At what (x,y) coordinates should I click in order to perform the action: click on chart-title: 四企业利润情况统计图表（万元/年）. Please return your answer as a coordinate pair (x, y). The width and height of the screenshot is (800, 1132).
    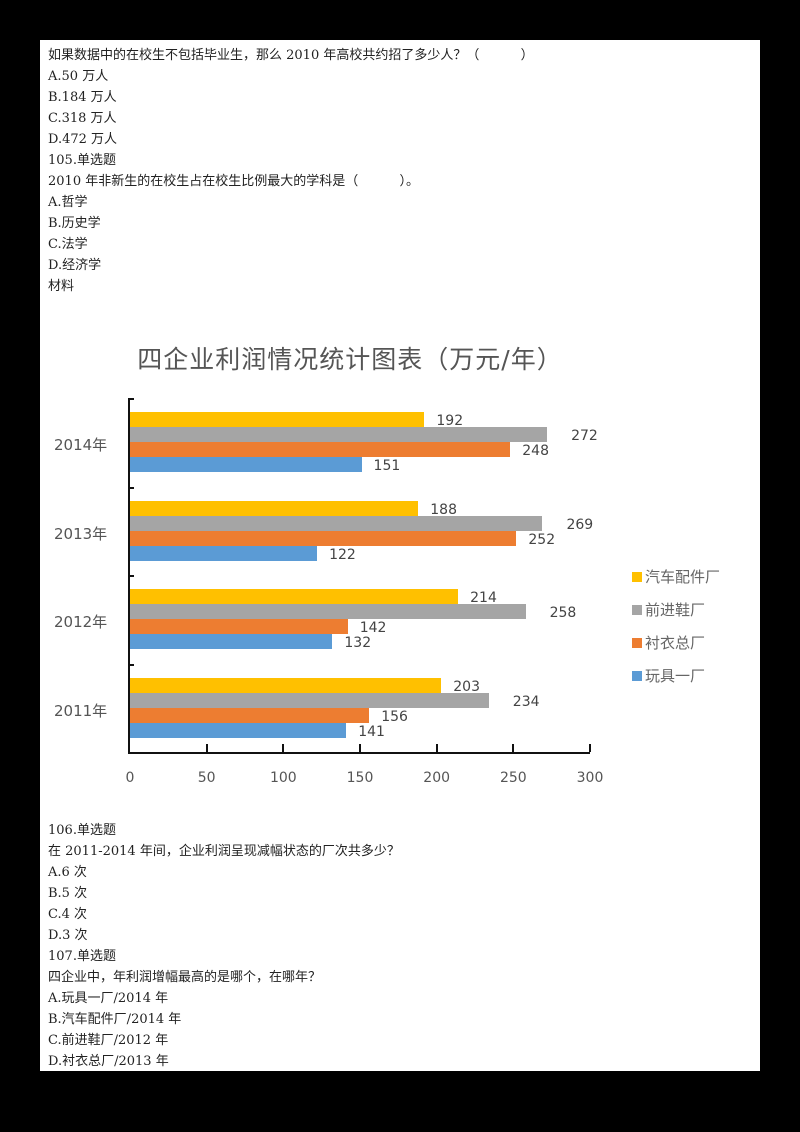
    Looking at the image, I should click on (350, 359).